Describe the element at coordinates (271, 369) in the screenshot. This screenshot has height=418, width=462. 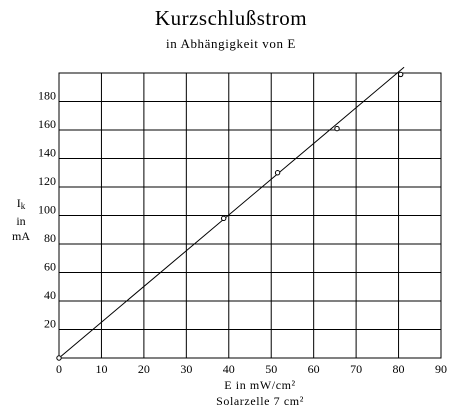
I see `x-tick-label: 50` at that location.